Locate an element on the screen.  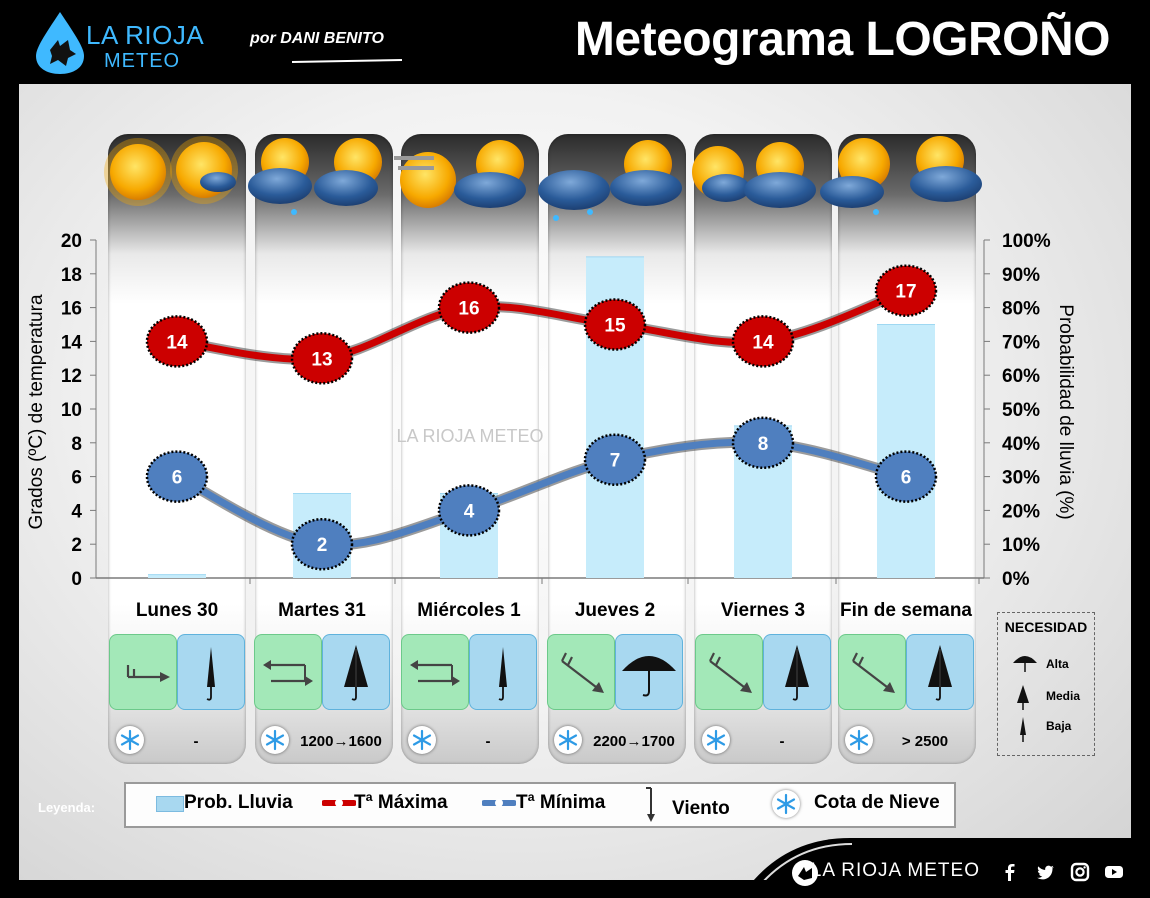
sunny-icon is located at coordinates (138, 172).